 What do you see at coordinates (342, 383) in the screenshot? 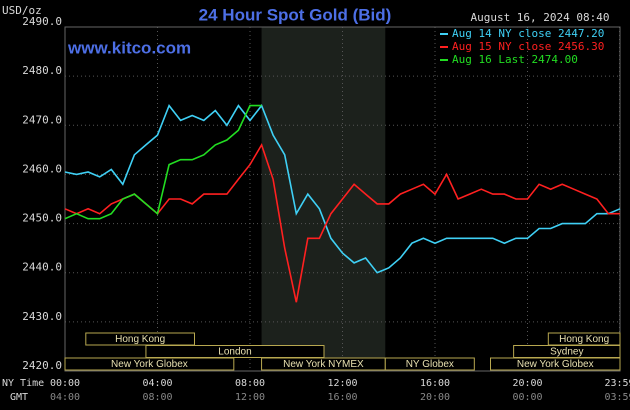
I see `x-tick-label: 12:00` at bounding box center [342, 383].